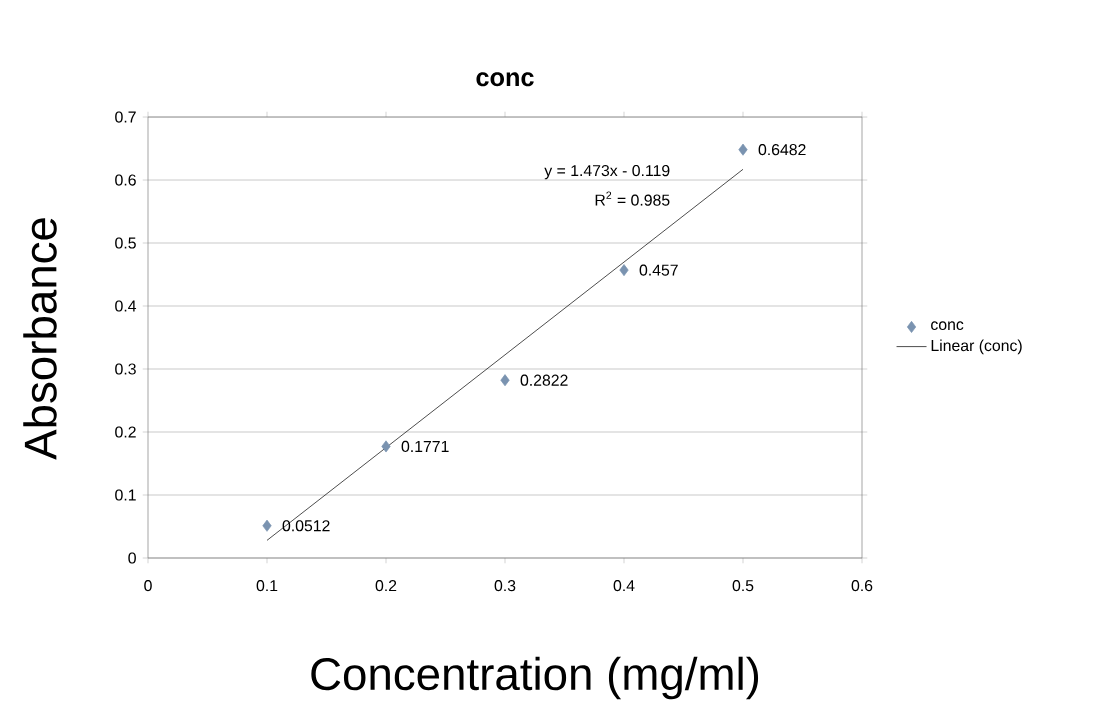 This screenshot has height=718, width=1119. I want to click on x-tick-label: 0.6, so click(862, 586).